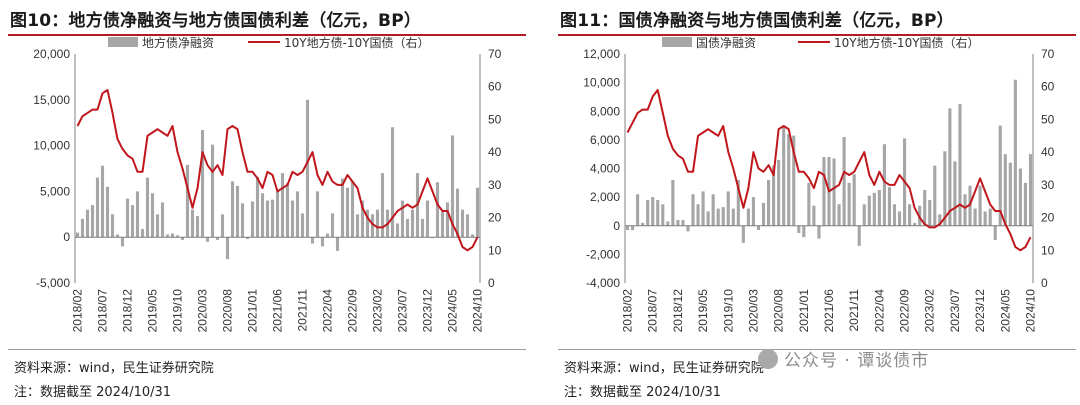 The height and width of the screenshot is (405, 1080). Describe the element at coordinates (678, 311) in the screenshot. I see `x-tick-label: 2018/12` at that location.